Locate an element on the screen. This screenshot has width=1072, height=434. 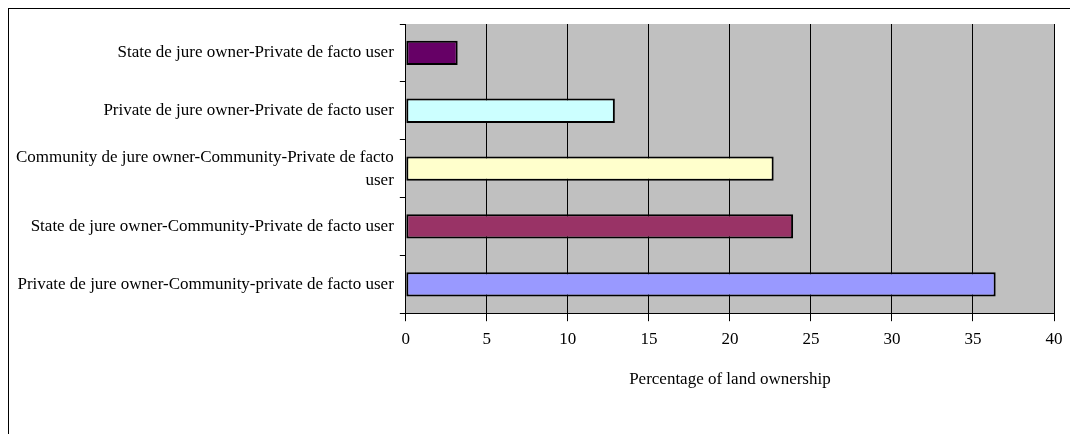
x-tick-label: 10 is located at coordinates (568, 338).